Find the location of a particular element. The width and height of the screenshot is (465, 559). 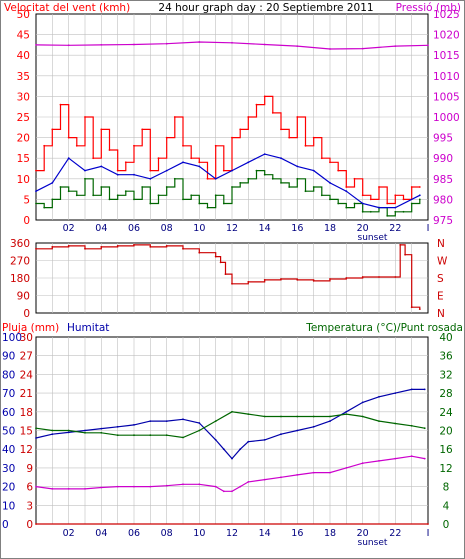

rain-ytick-label: 30 is located at coordinates (26, 338).